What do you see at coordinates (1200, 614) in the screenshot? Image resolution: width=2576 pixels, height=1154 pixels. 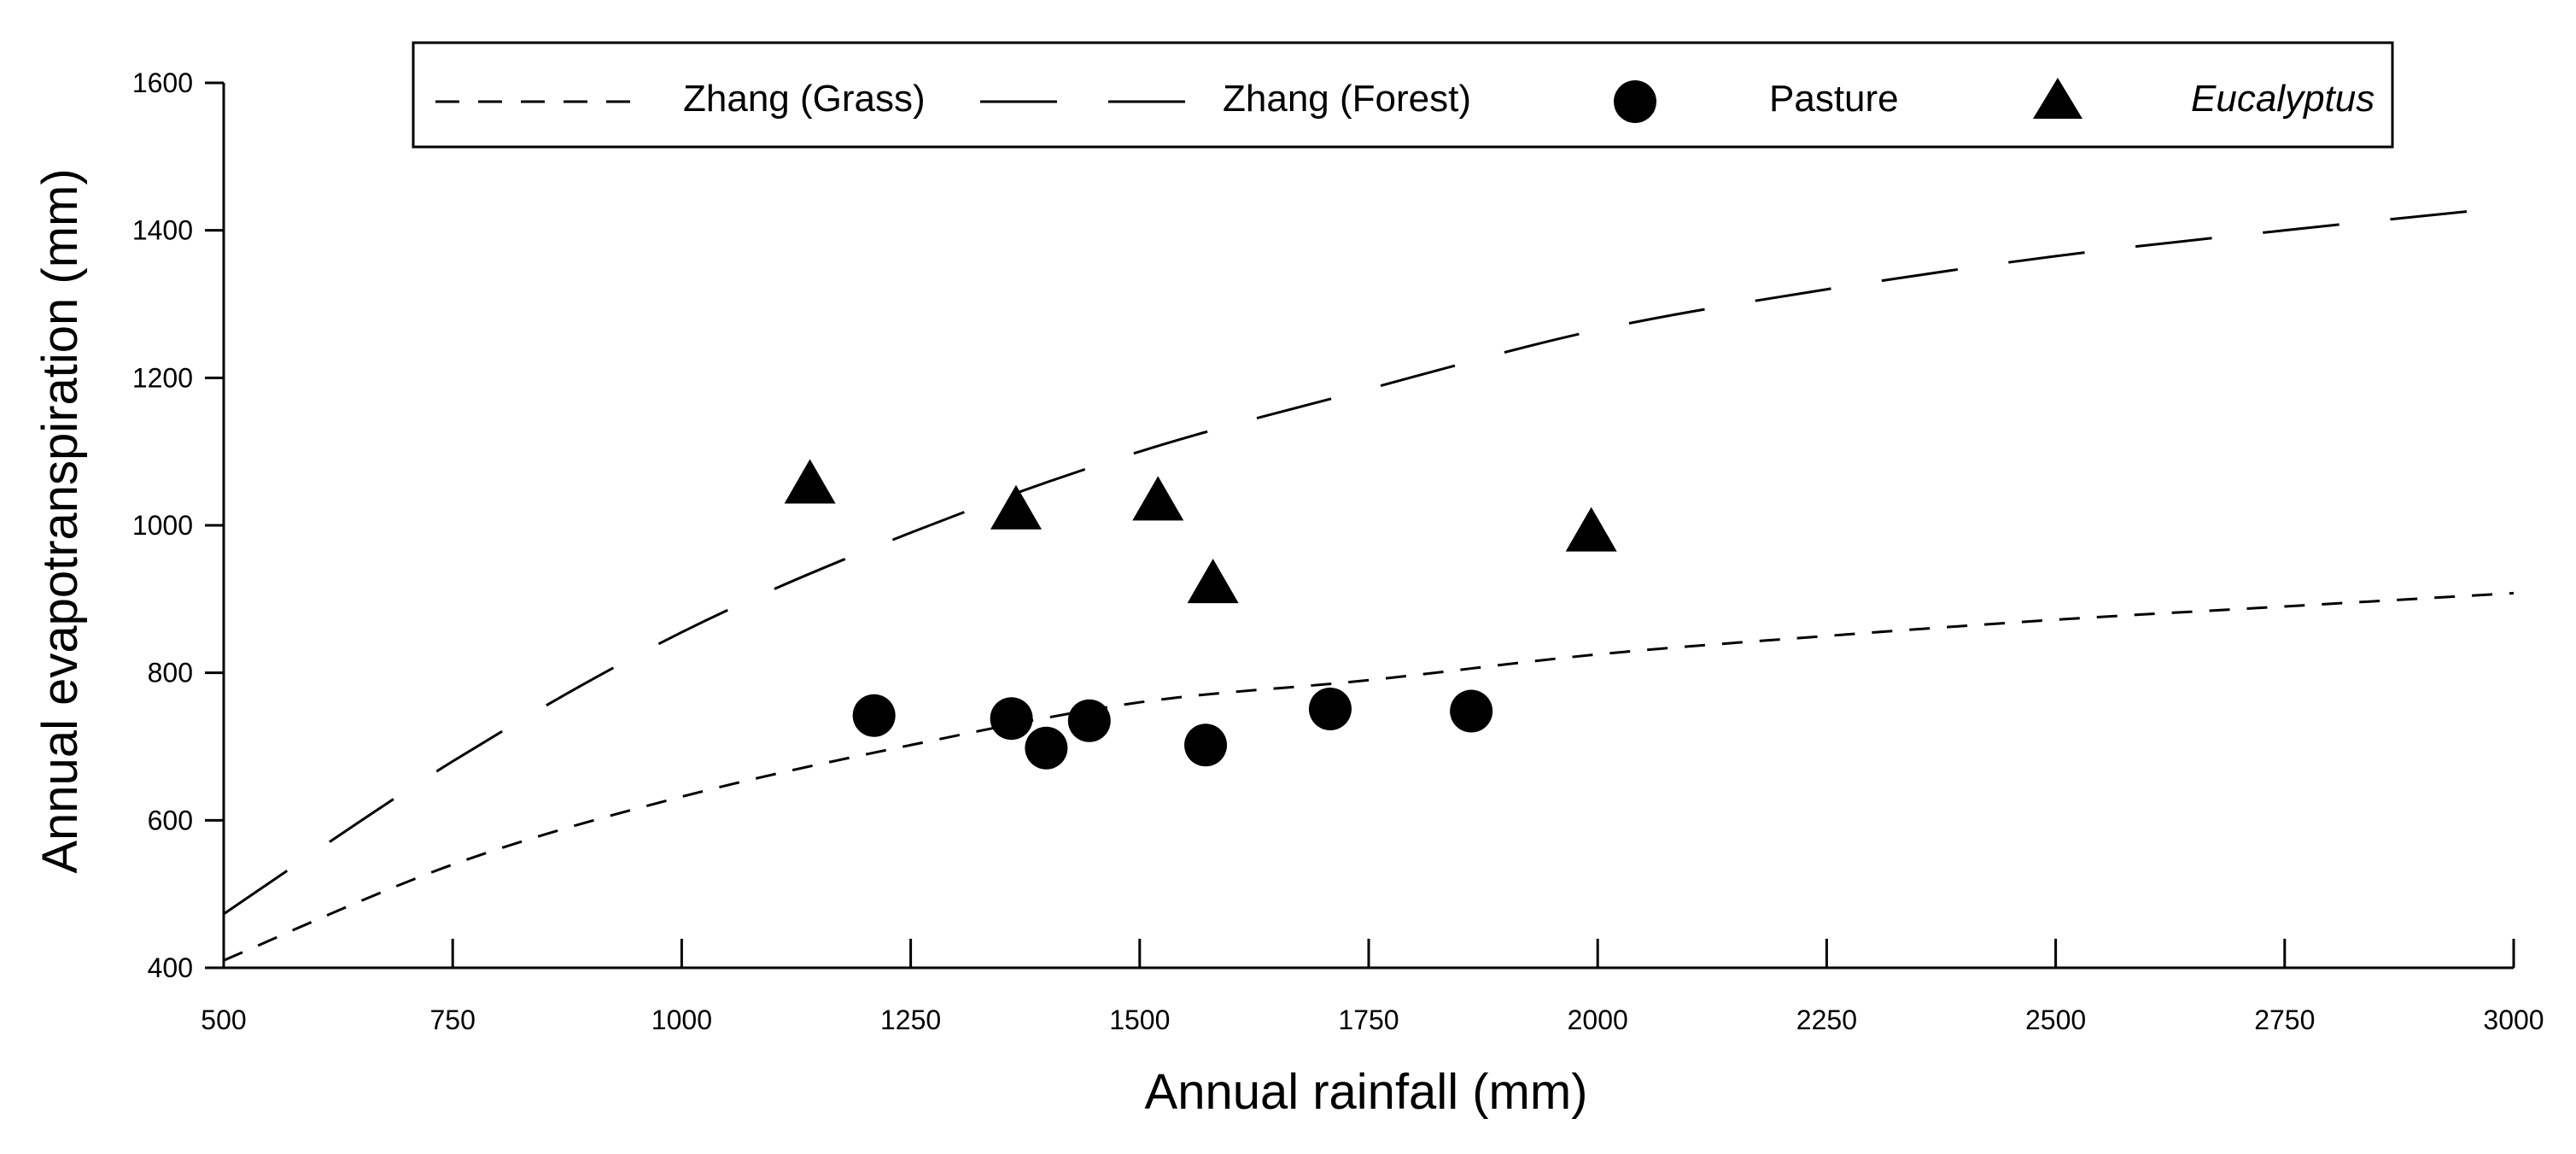 I see `data-points` at bounding box center [1200, 614].